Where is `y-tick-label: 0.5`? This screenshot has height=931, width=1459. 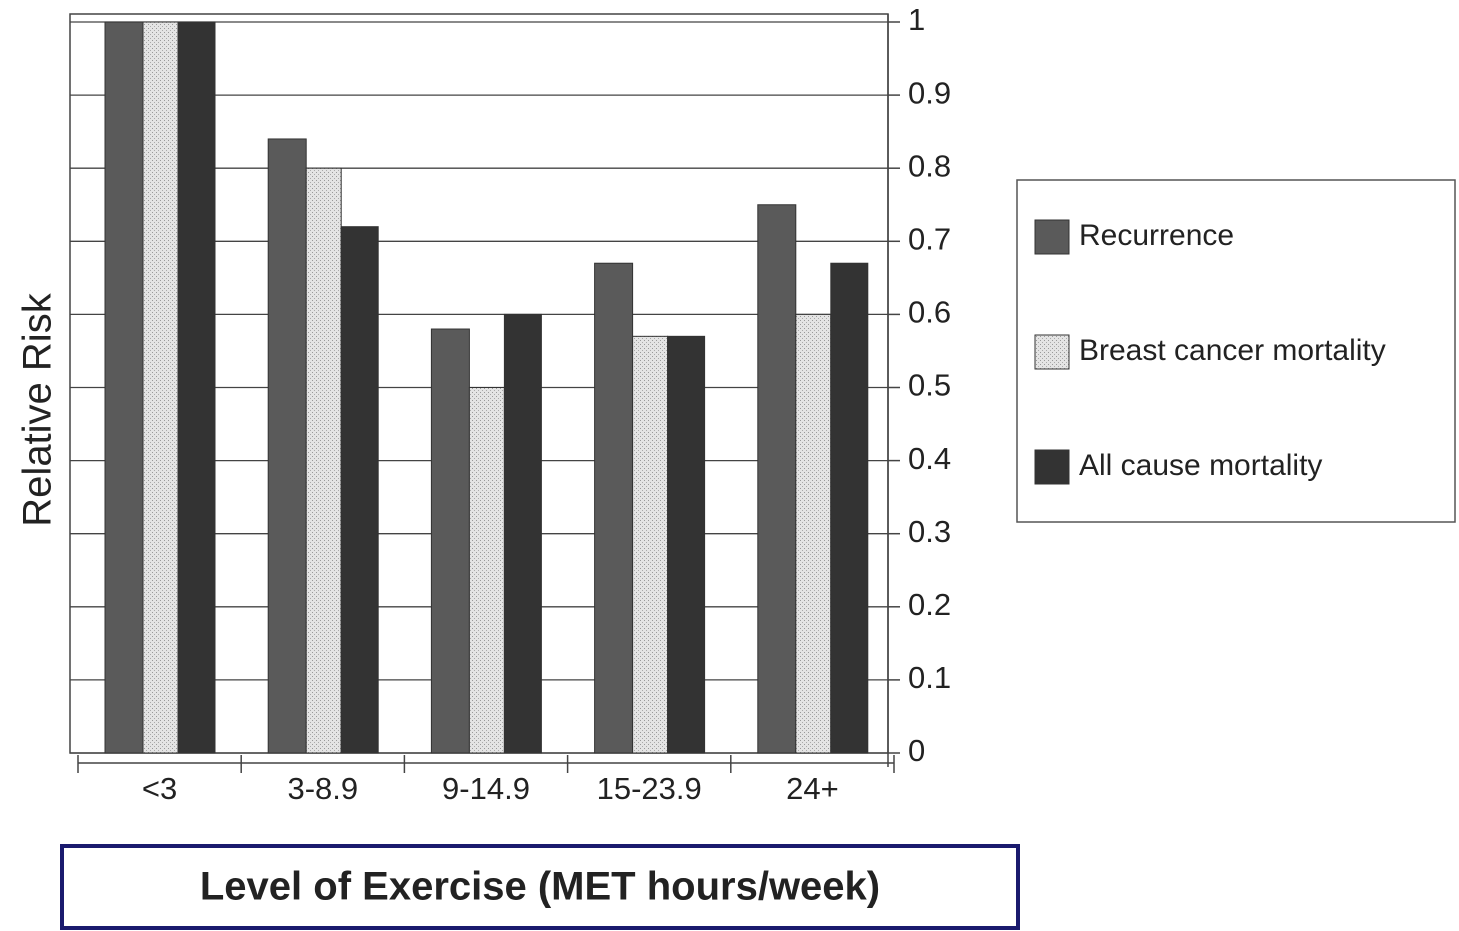 y-tick-label: 0.5 is located at coordinates (929, 385).